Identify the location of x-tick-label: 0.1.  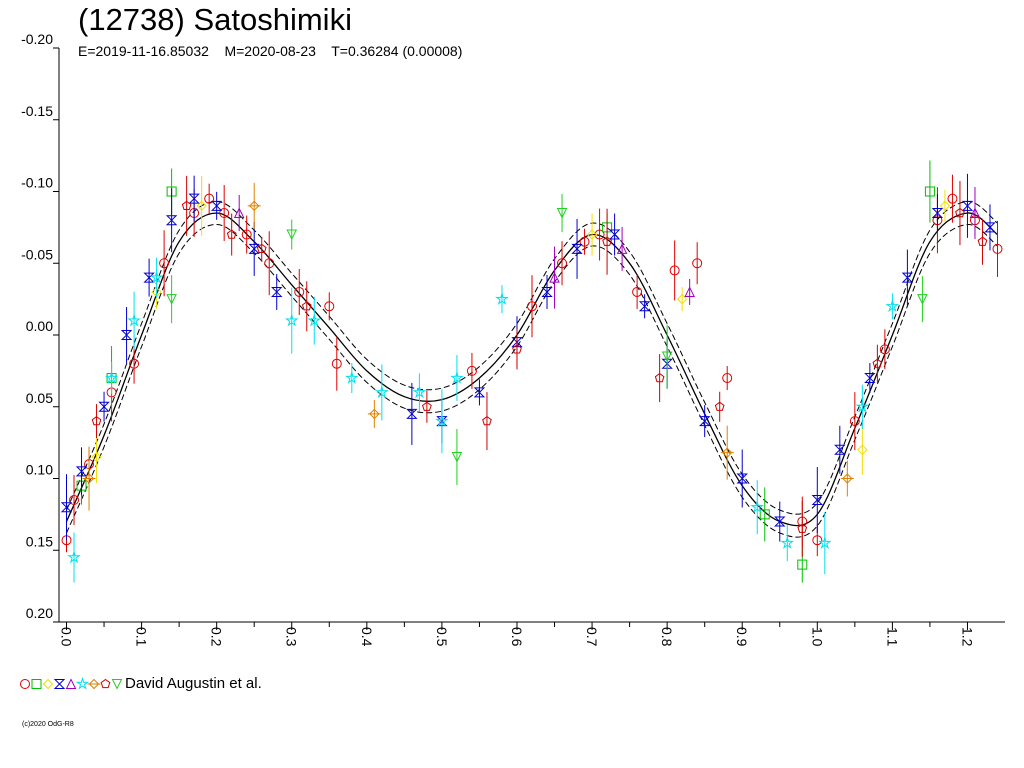
(142, 637).